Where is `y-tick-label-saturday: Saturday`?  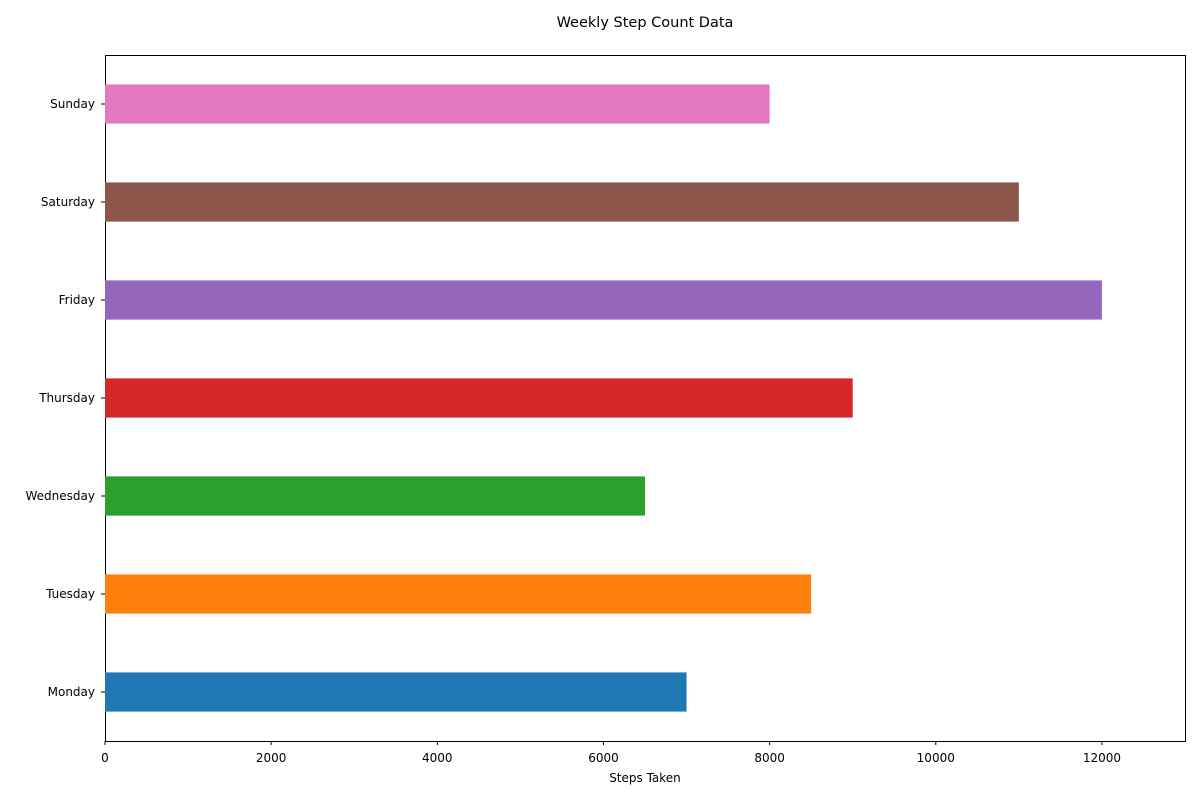 y-tick-label-saturday: Saturday is located at coordinates (68, 202).